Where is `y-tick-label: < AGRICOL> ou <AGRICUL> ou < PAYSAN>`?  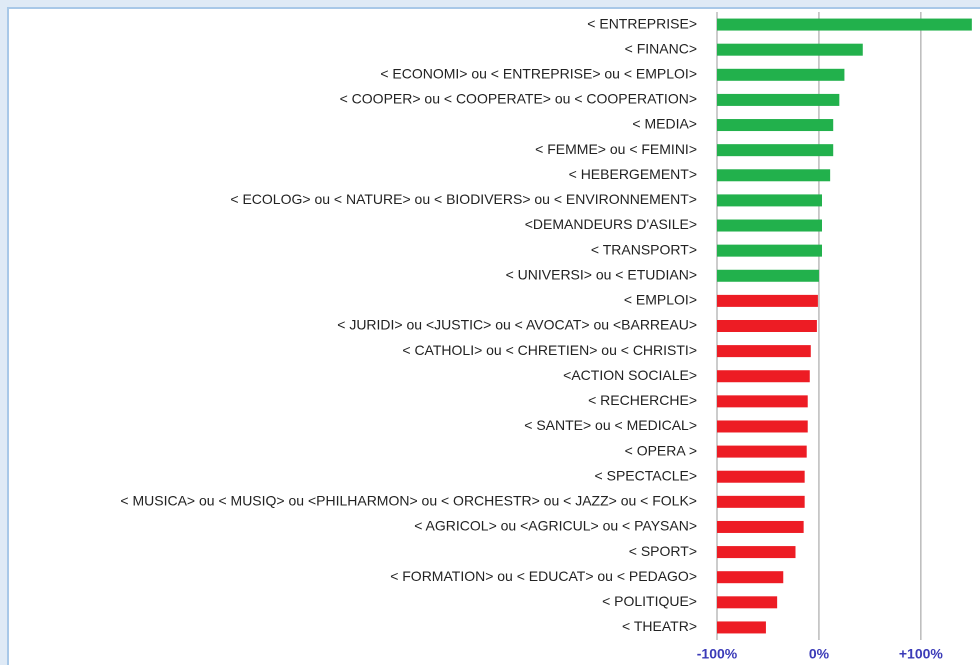 y-tick-label: < AGRICOL> ou <AGRICUL> ou < PAYSAN> is located at coordinates (555, 526).